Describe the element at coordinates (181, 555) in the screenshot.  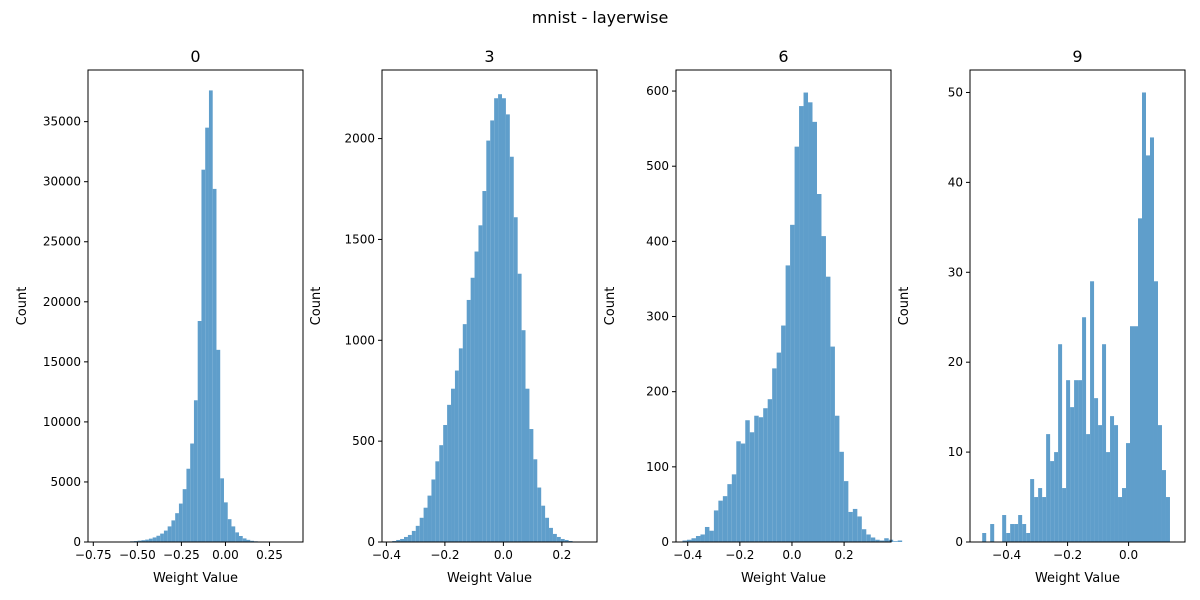
I see `x-tick-label: −0.25` at that location.